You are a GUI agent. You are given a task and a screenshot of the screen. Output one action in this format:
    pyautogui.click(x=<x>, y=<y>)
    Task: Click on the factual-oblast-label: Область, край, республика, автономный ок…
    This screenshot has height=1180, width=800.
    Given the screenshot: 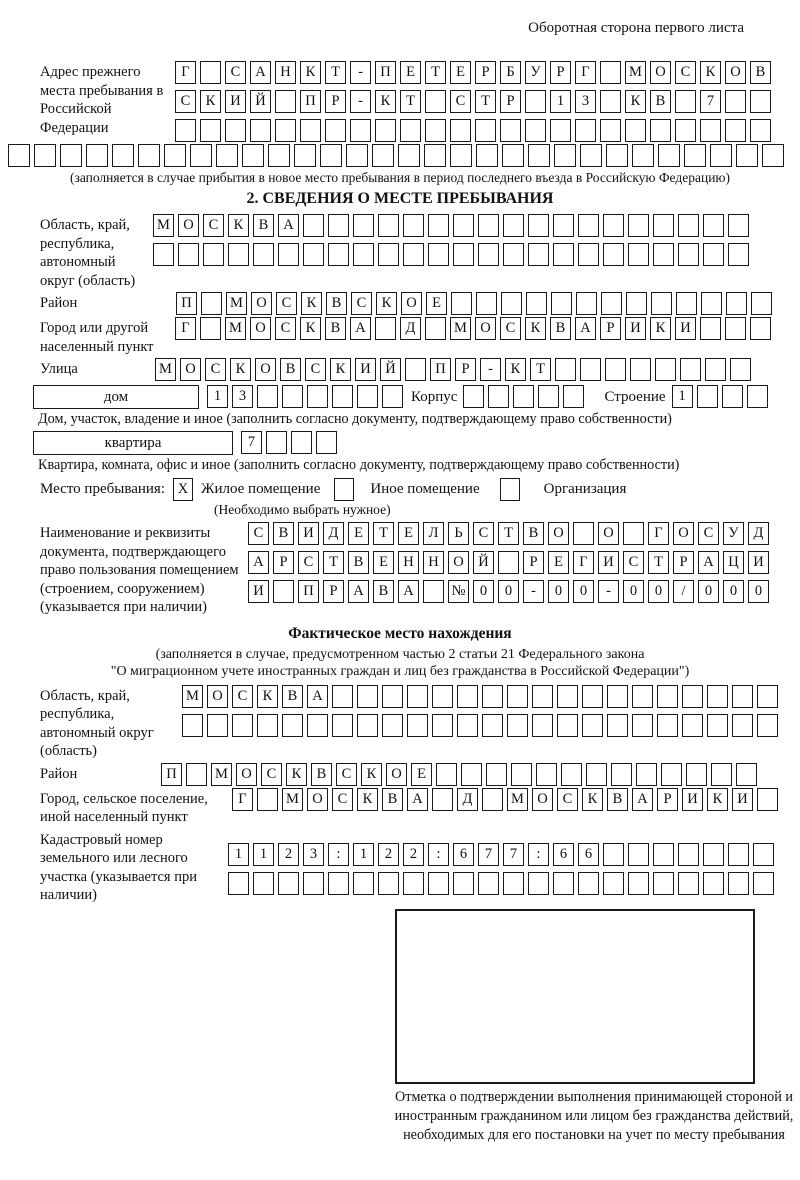 What is the action you would take?
    pyautogui.click(x=97, y=723)
    